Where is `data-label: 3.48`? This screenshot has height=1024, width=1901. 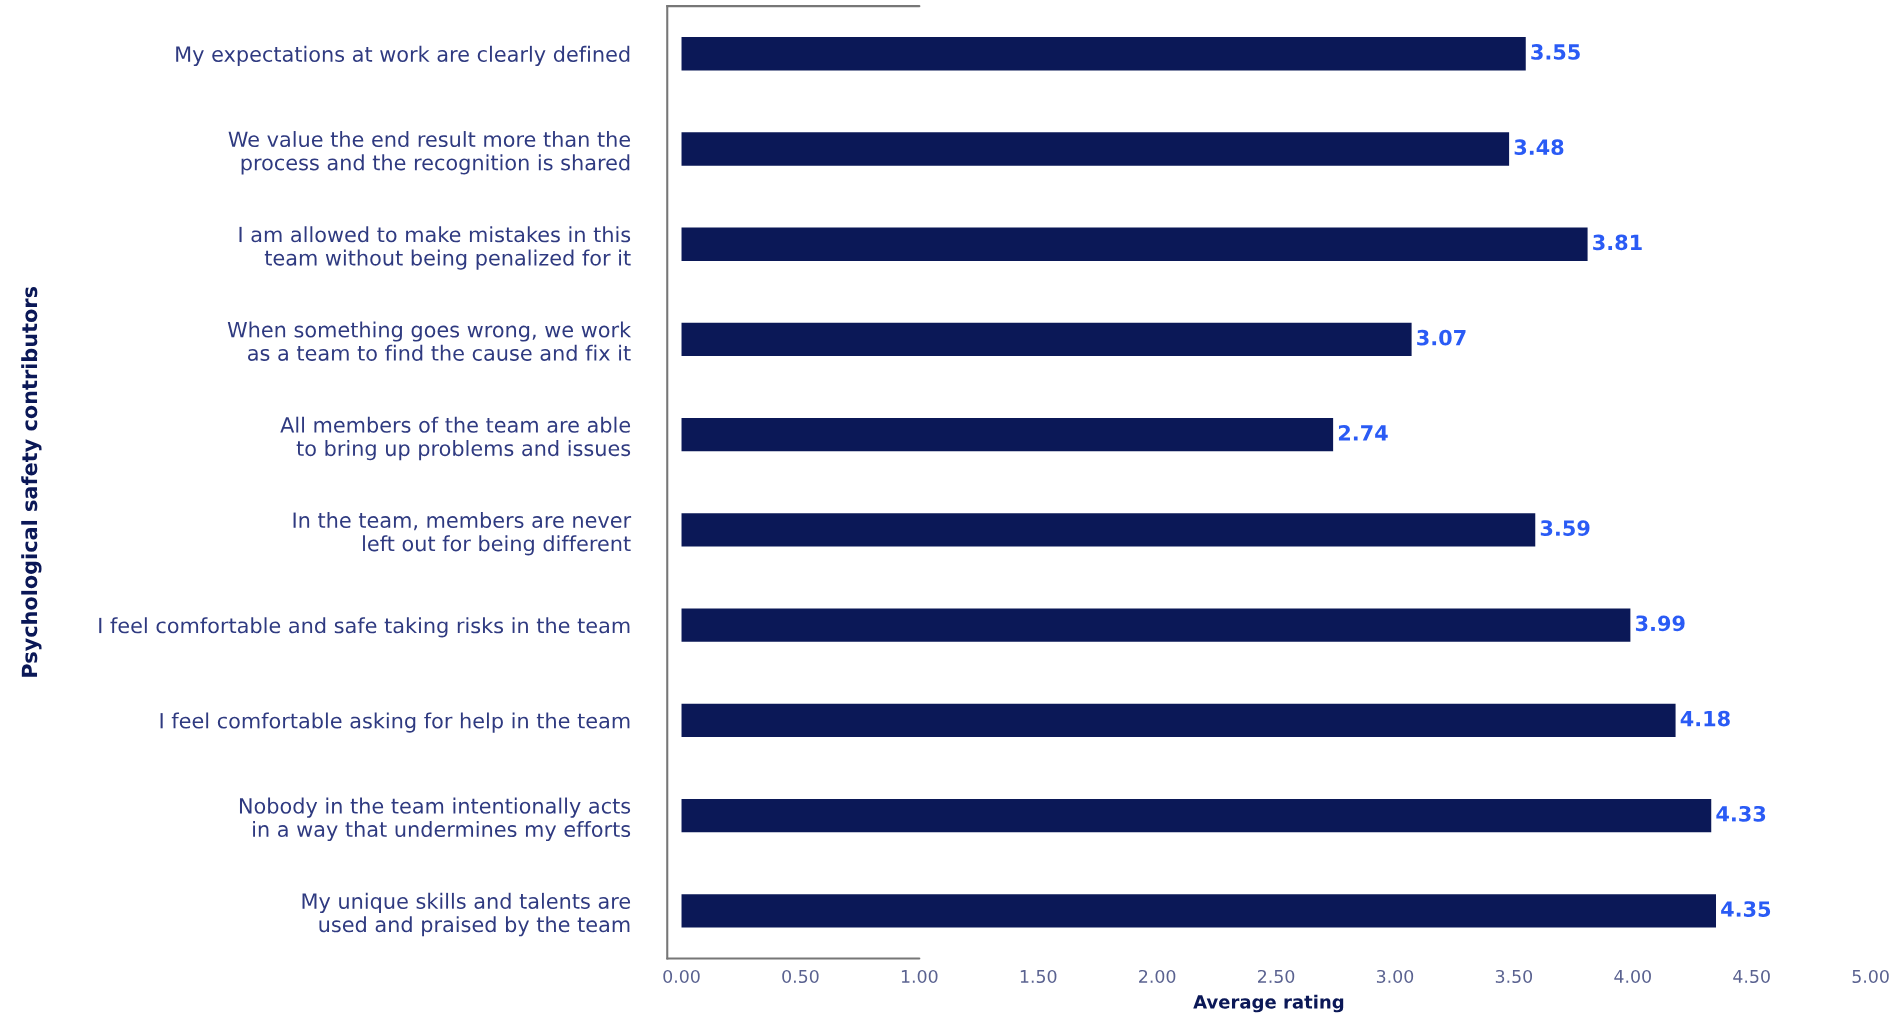 data-label: 3.48 is located at coordinates (1539, 147).